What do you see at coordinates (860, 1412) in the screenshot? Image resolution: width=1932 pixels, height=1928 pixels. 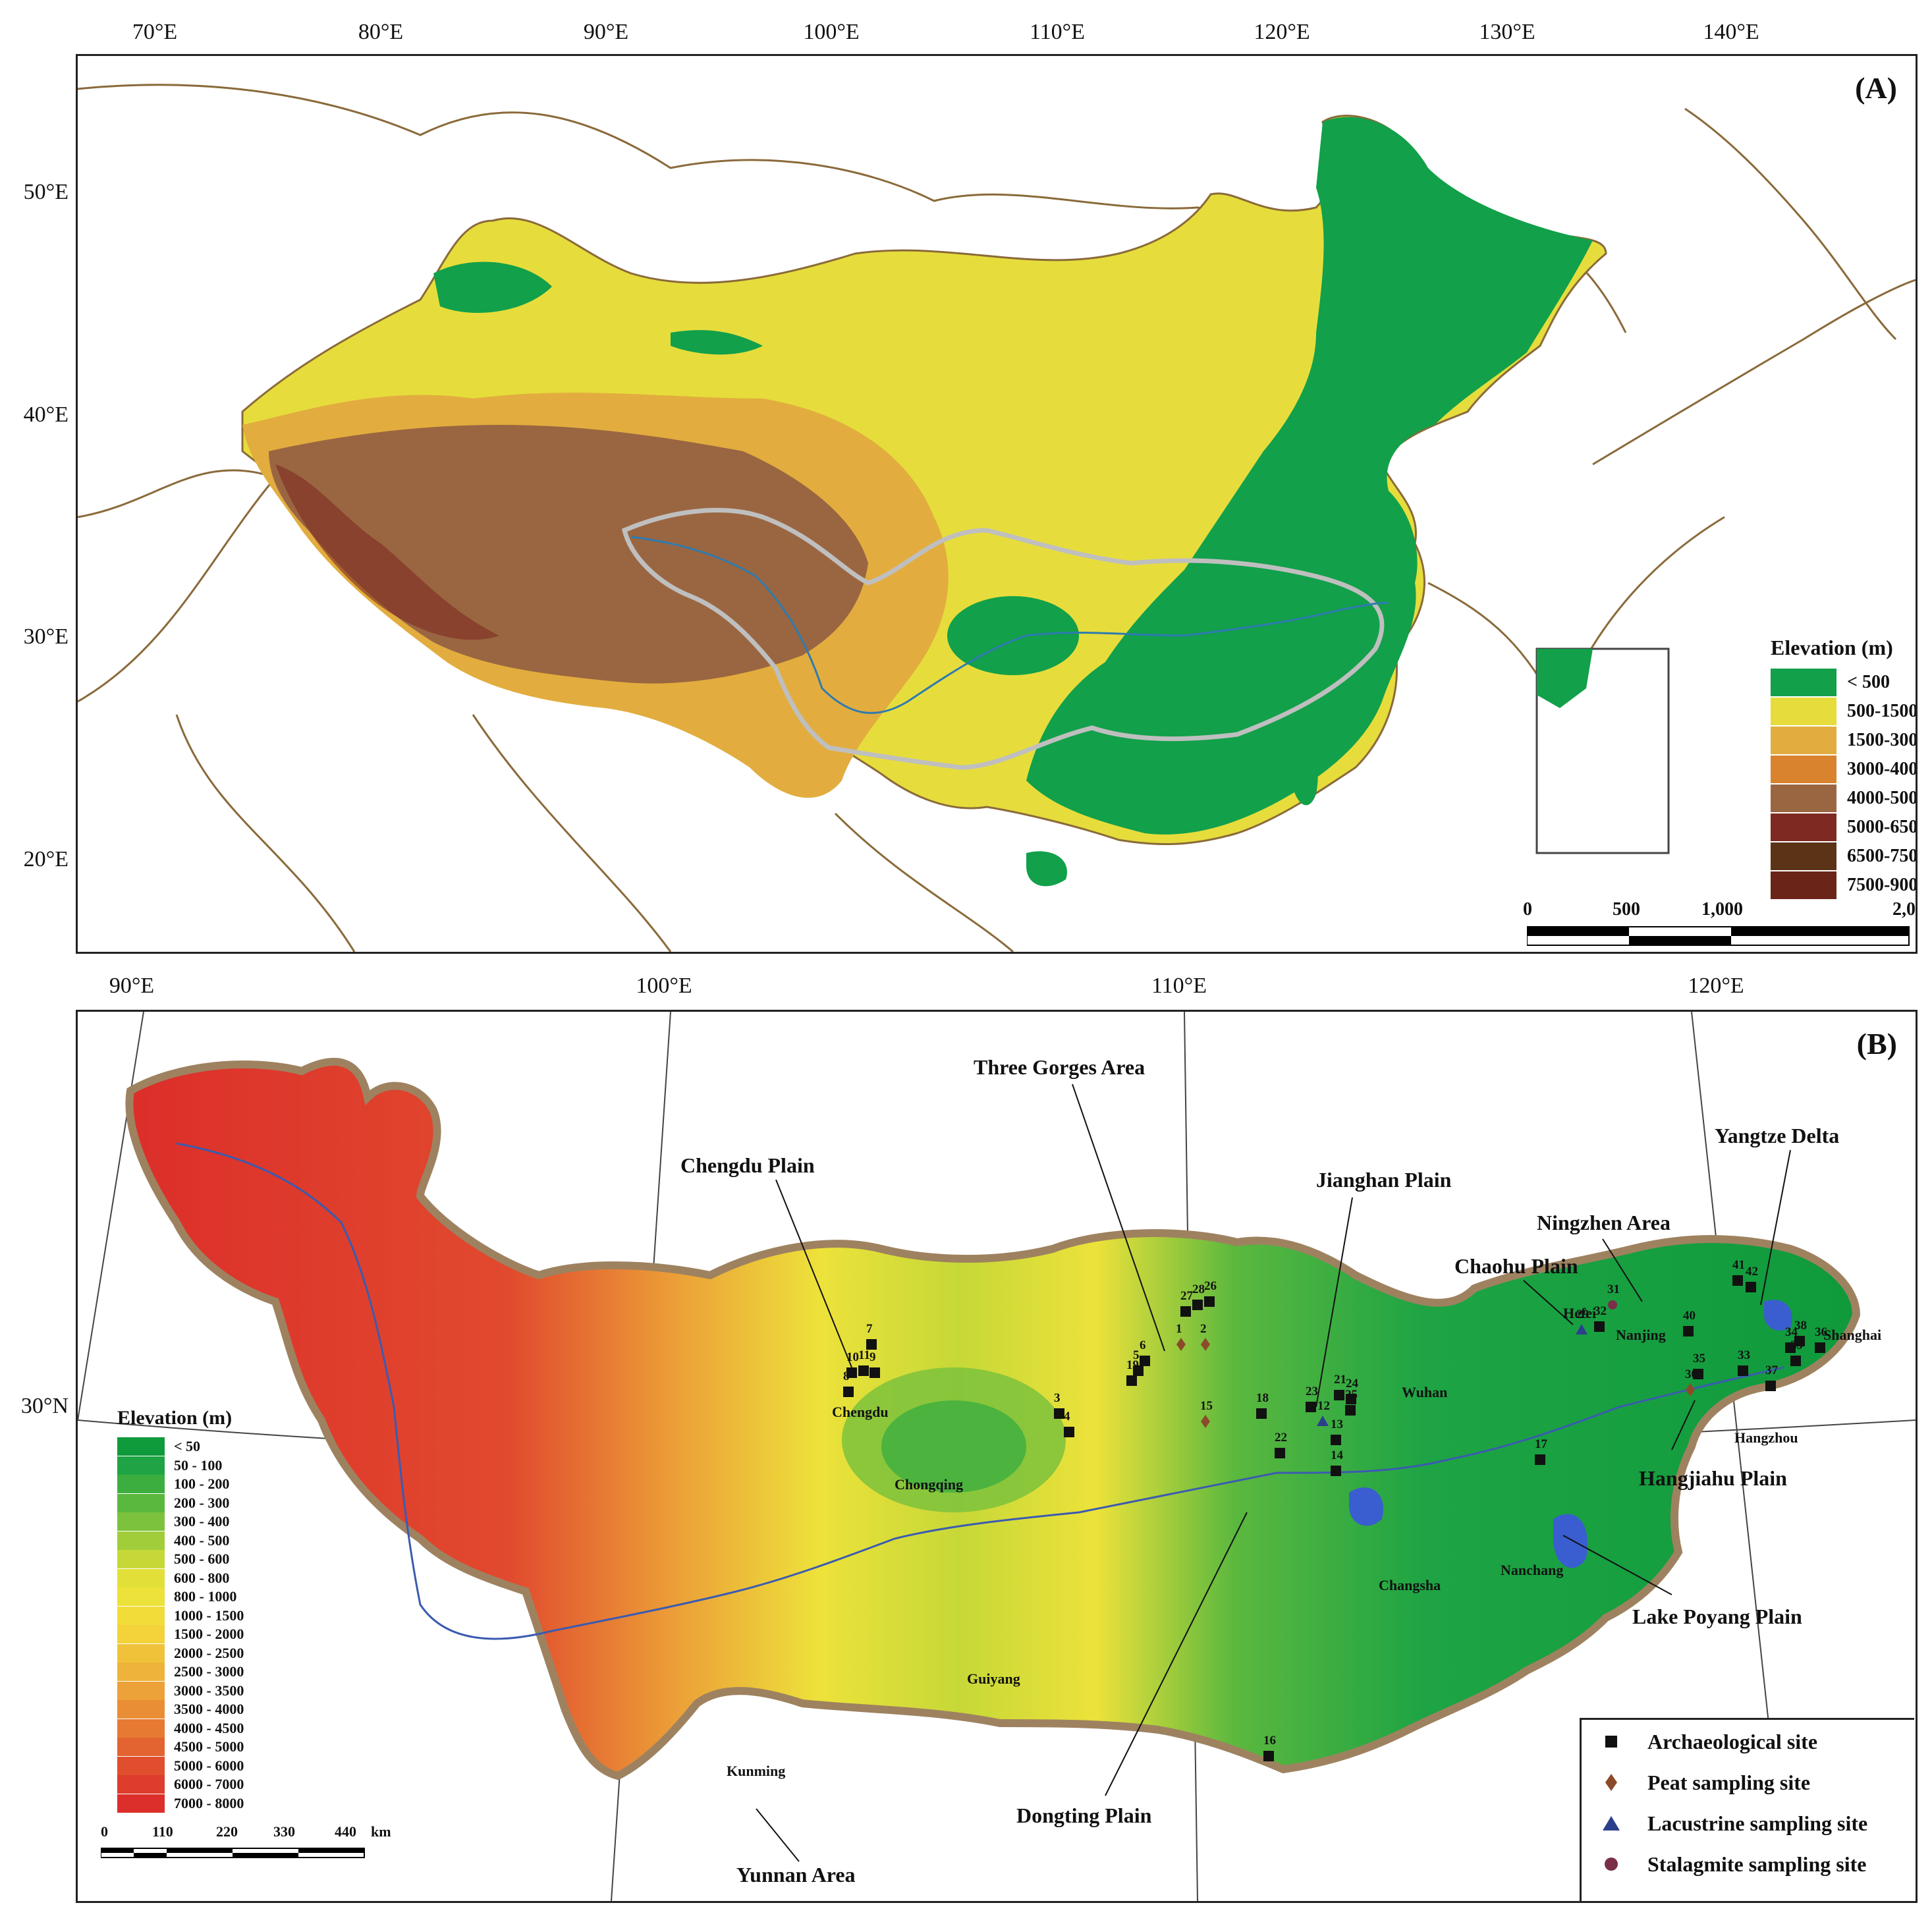 I see `city-chengdu: Chengdu` at bounding box center [860, 1412].